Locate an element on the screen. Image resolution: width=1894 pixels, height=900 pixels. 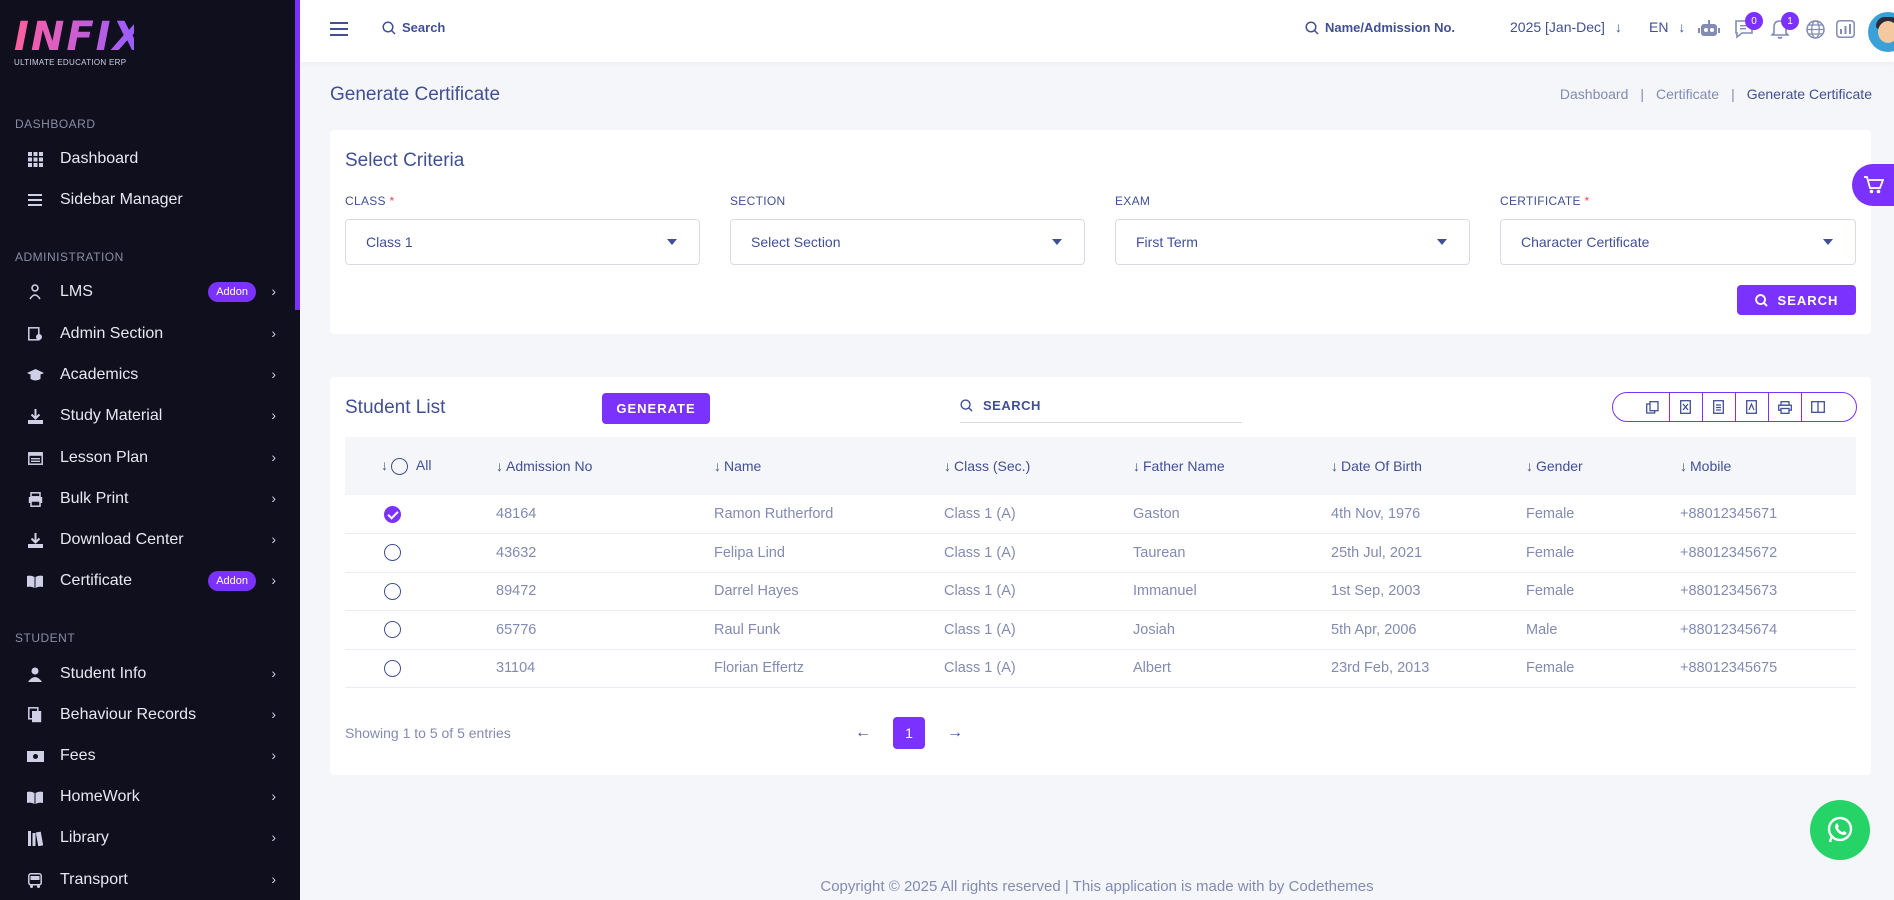
cell-father: Albert is located at coordinates (1216, 668).